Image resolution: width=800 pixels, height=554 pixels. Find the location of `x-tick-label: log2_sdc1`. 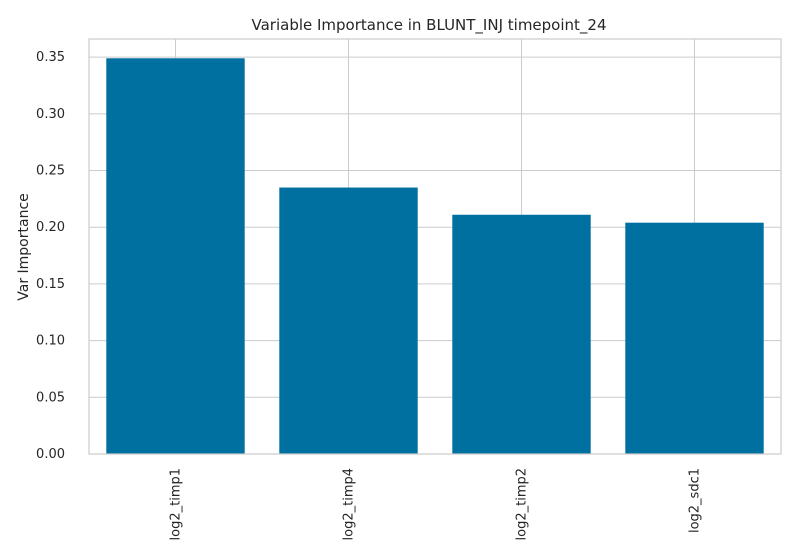

x-tick-label: log2_sdc1 is located at coordinates (695, 500).